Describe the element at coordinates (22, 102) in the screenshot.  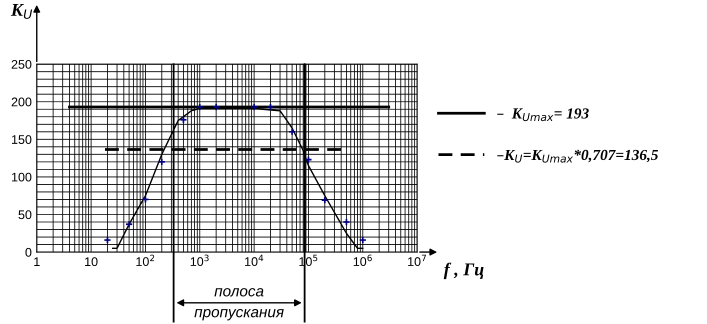
I see `y-tick-label: 200` at that location.